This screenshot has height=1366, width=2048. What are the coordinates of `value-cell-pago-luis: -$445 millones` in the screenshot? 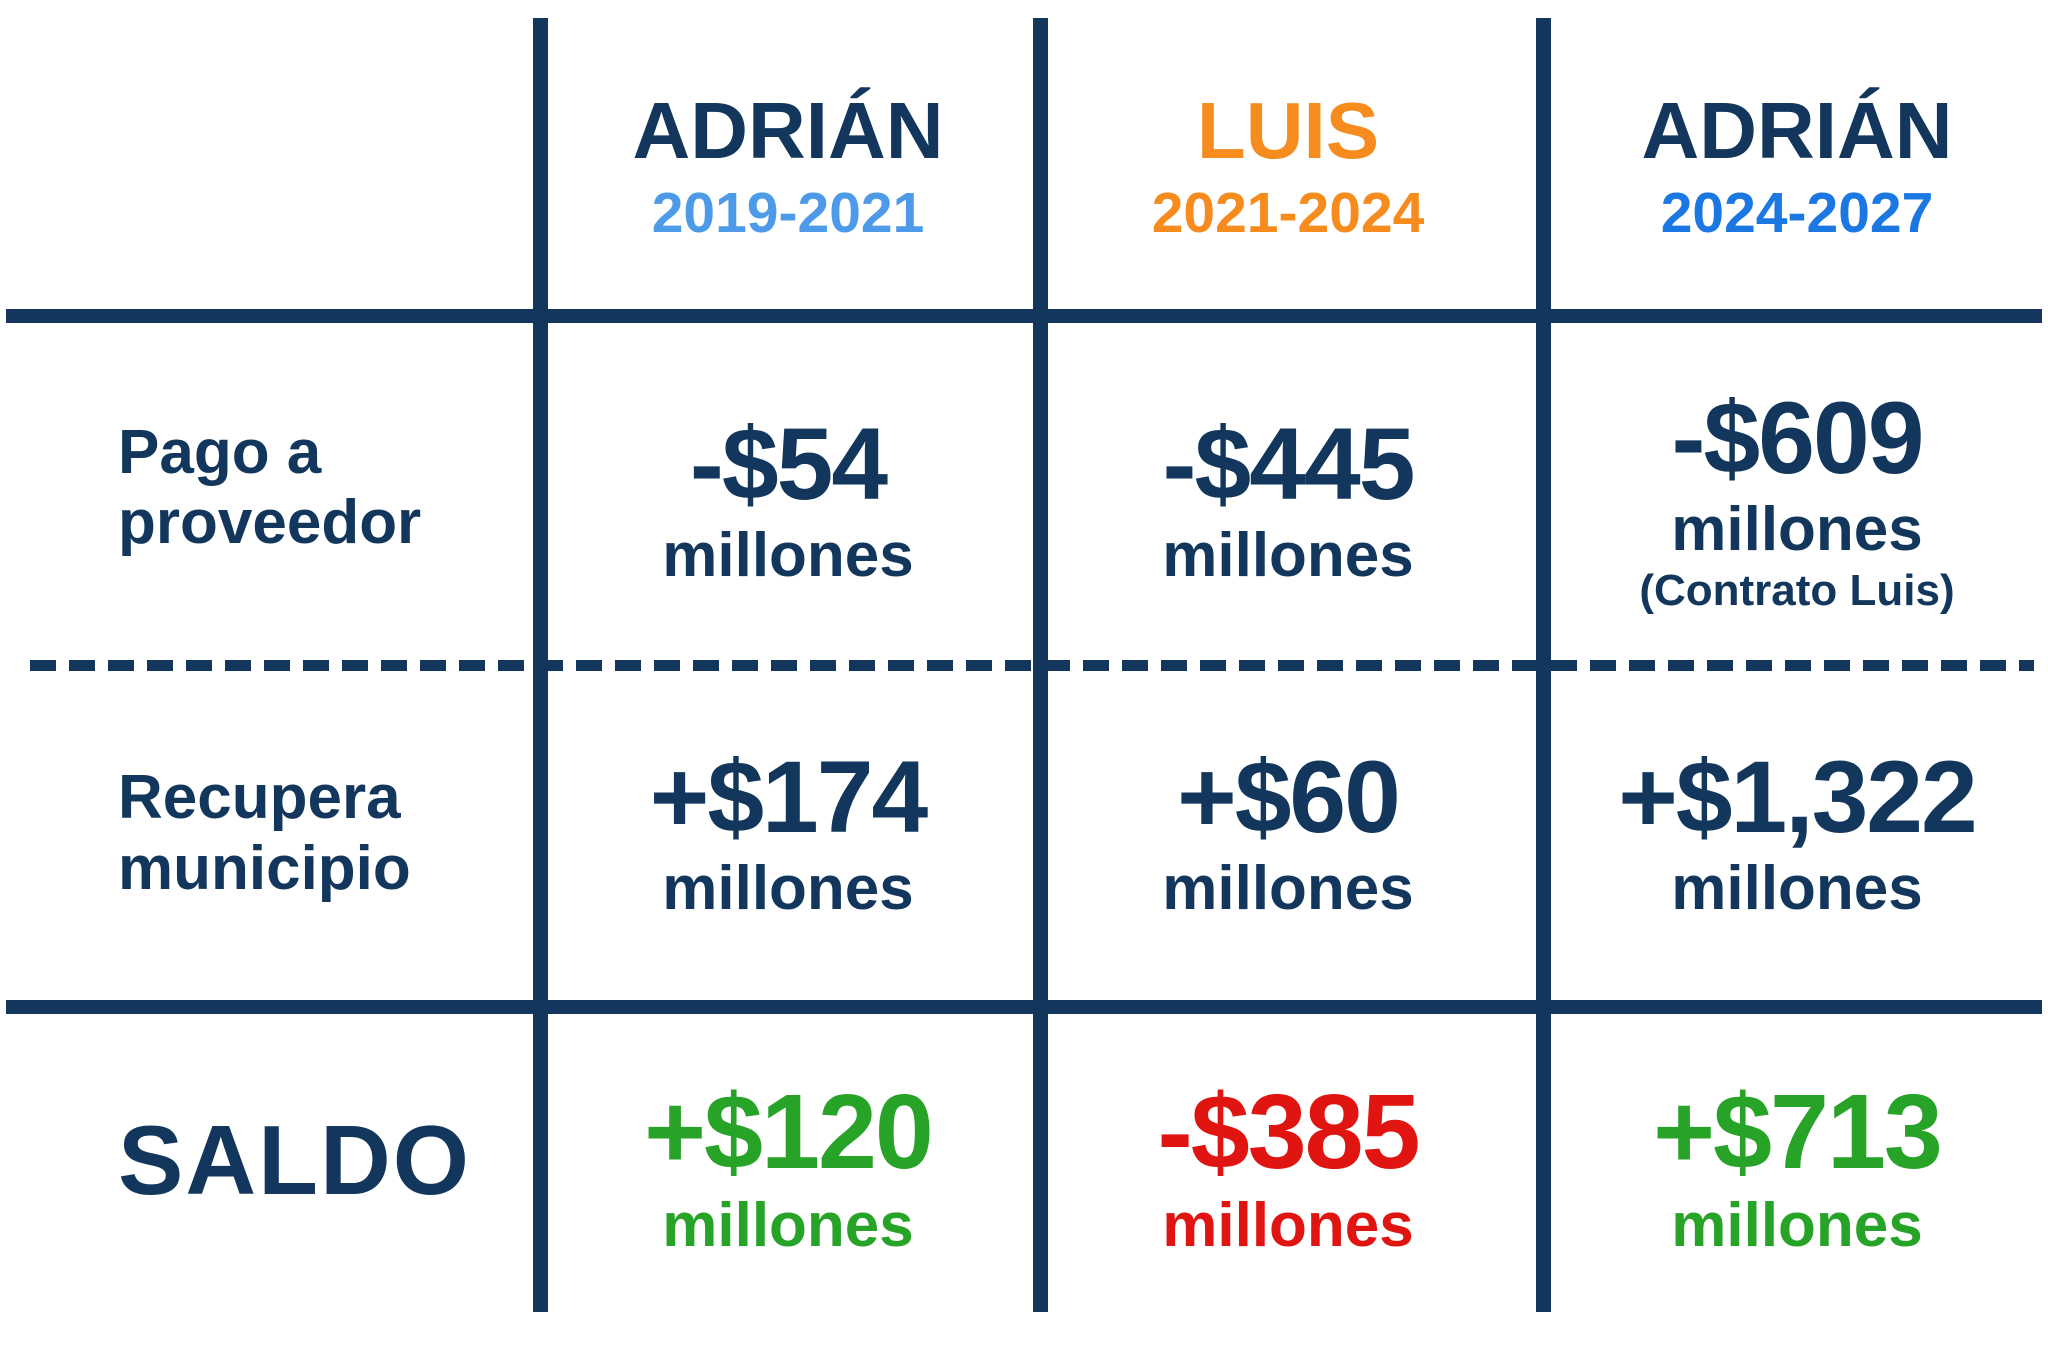 It's located at (1288, 488).